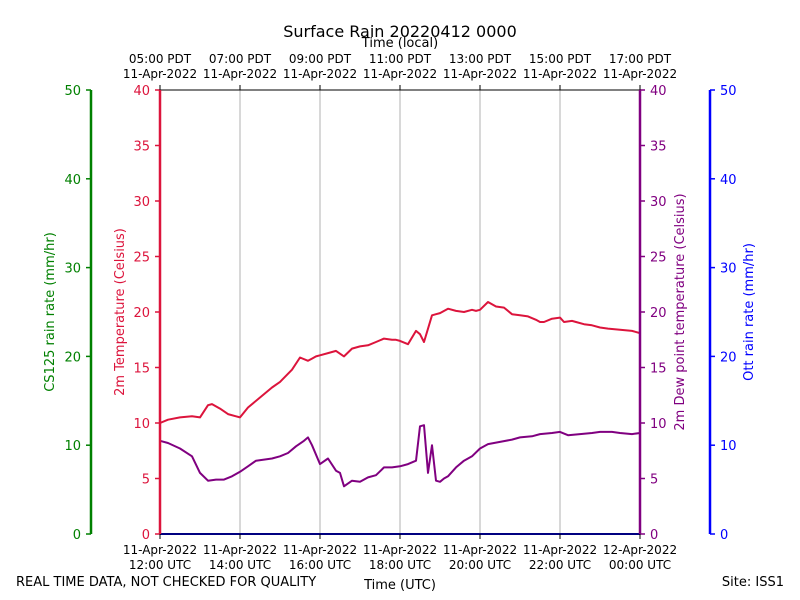 The image size is (800, 600). Describe the element at coordinates (640, 550) in the screenshot. I see `bottom-tick-date-6: 12-Apr-2022` at that location.